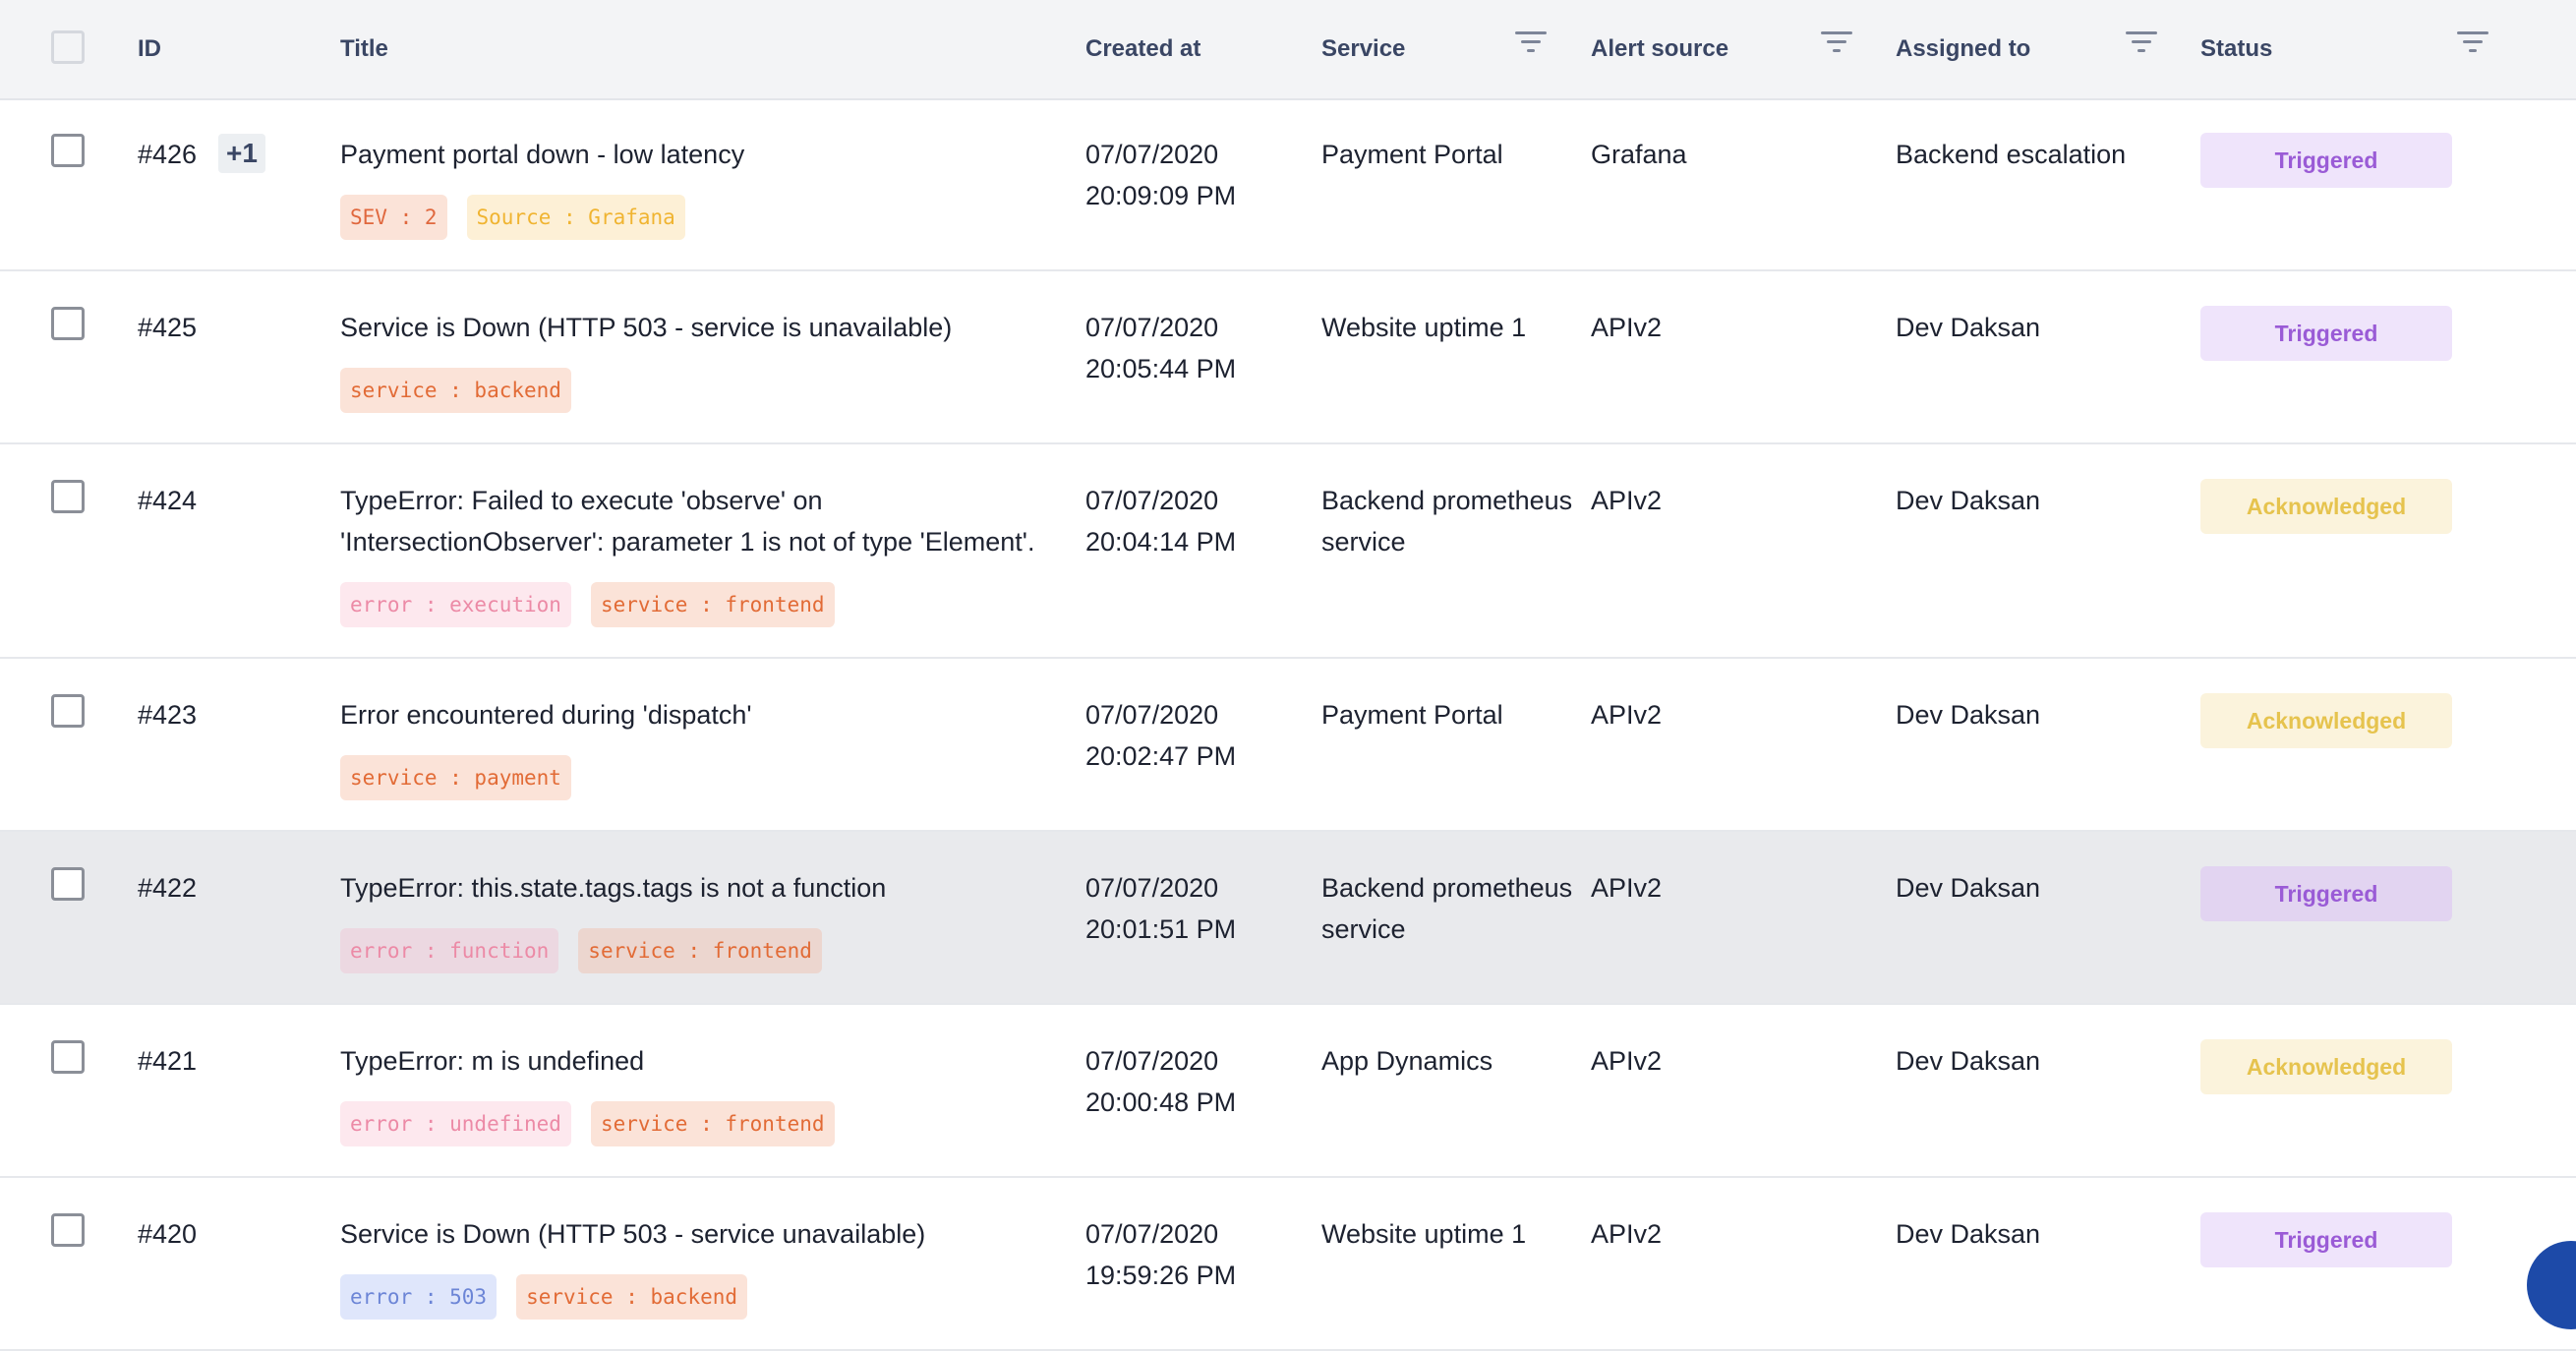 The height and width of the screenshot is (1351, 2576). I want to click on tag-badge: error : undefined, so click(455, 1123).